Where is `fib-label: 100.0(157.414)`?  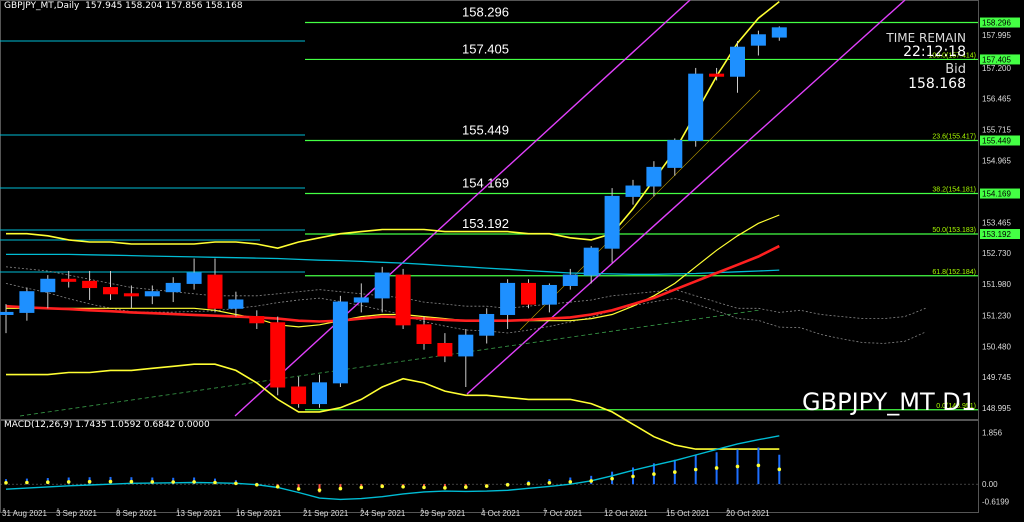
fib-label: 100.0(157.414) is located at coordinates (952, 55).